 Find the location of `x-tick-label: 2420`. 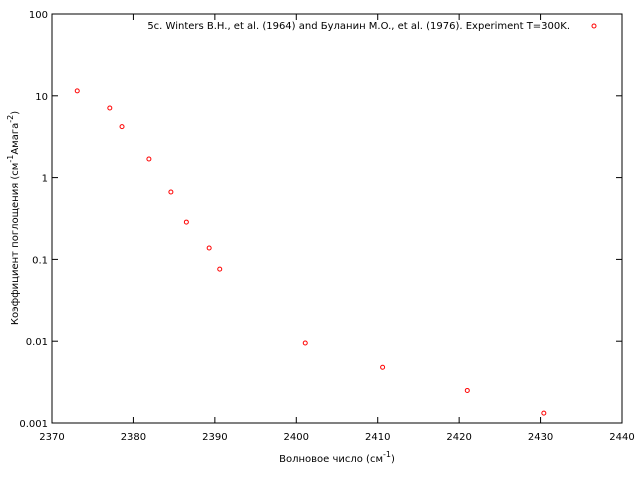

x-tick-label: 2420 is located at coordinates (458, 437).